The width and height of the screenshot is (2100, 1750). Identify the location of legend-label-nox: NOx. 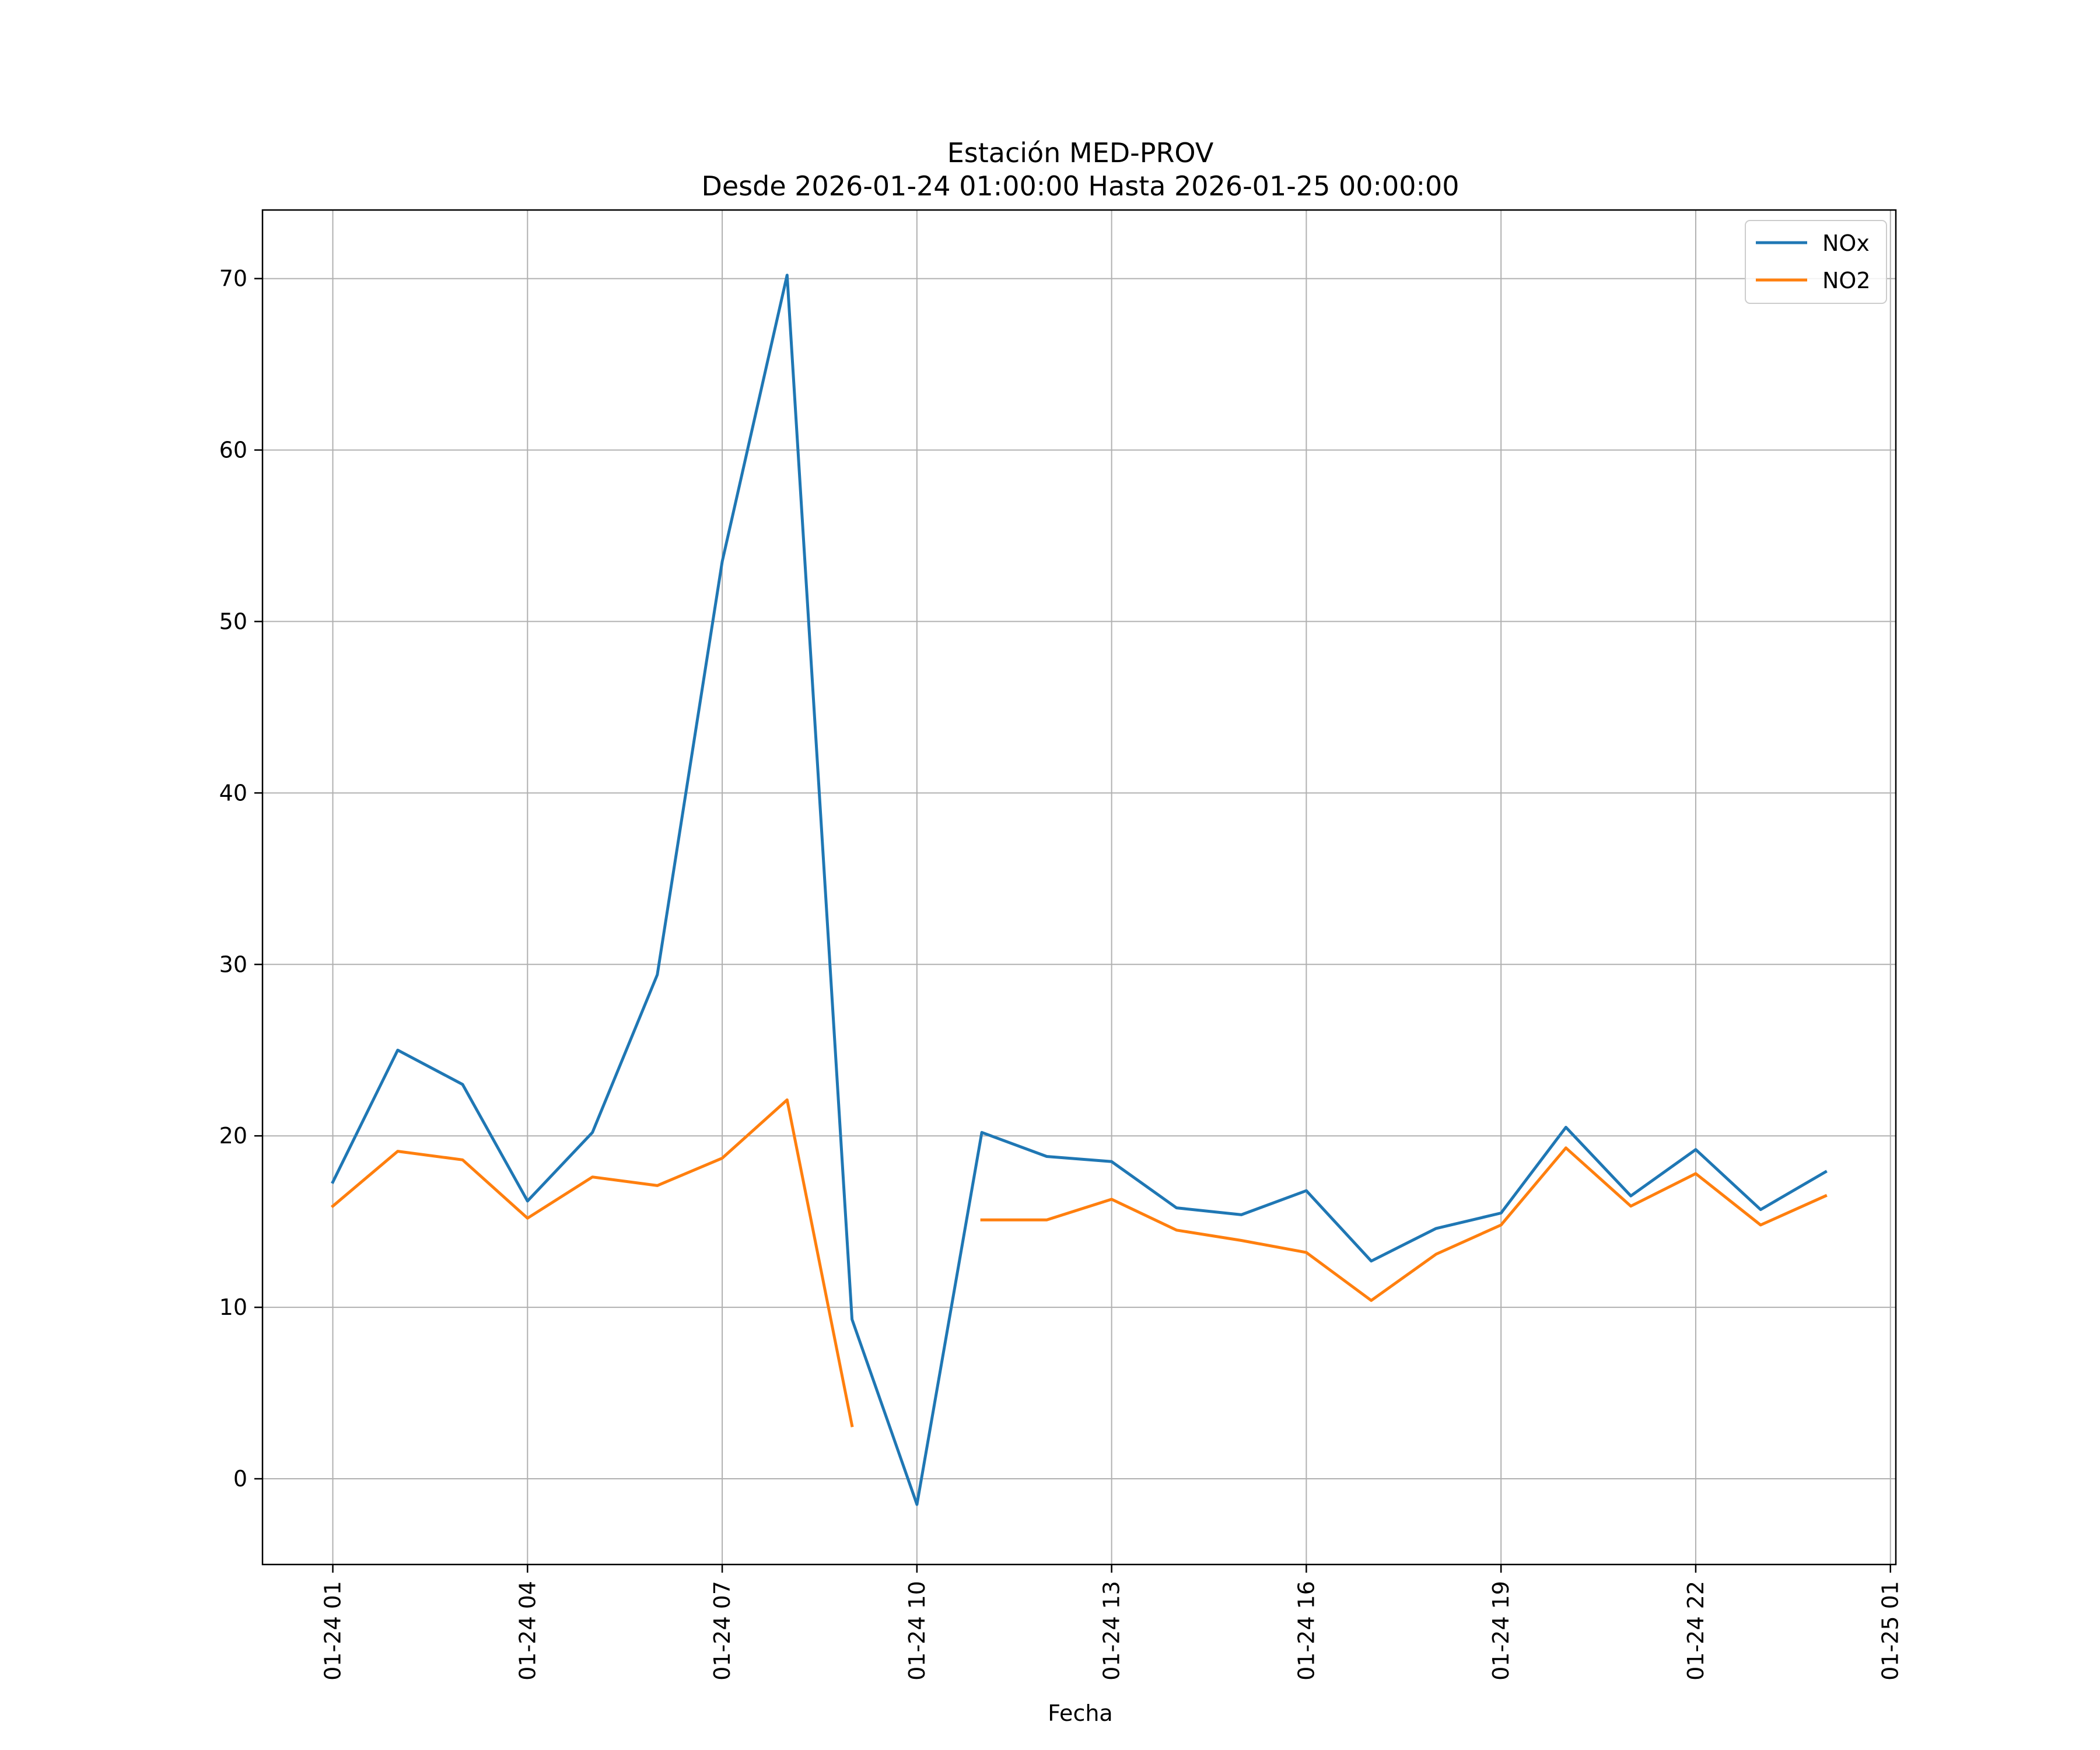
(1846, 243).